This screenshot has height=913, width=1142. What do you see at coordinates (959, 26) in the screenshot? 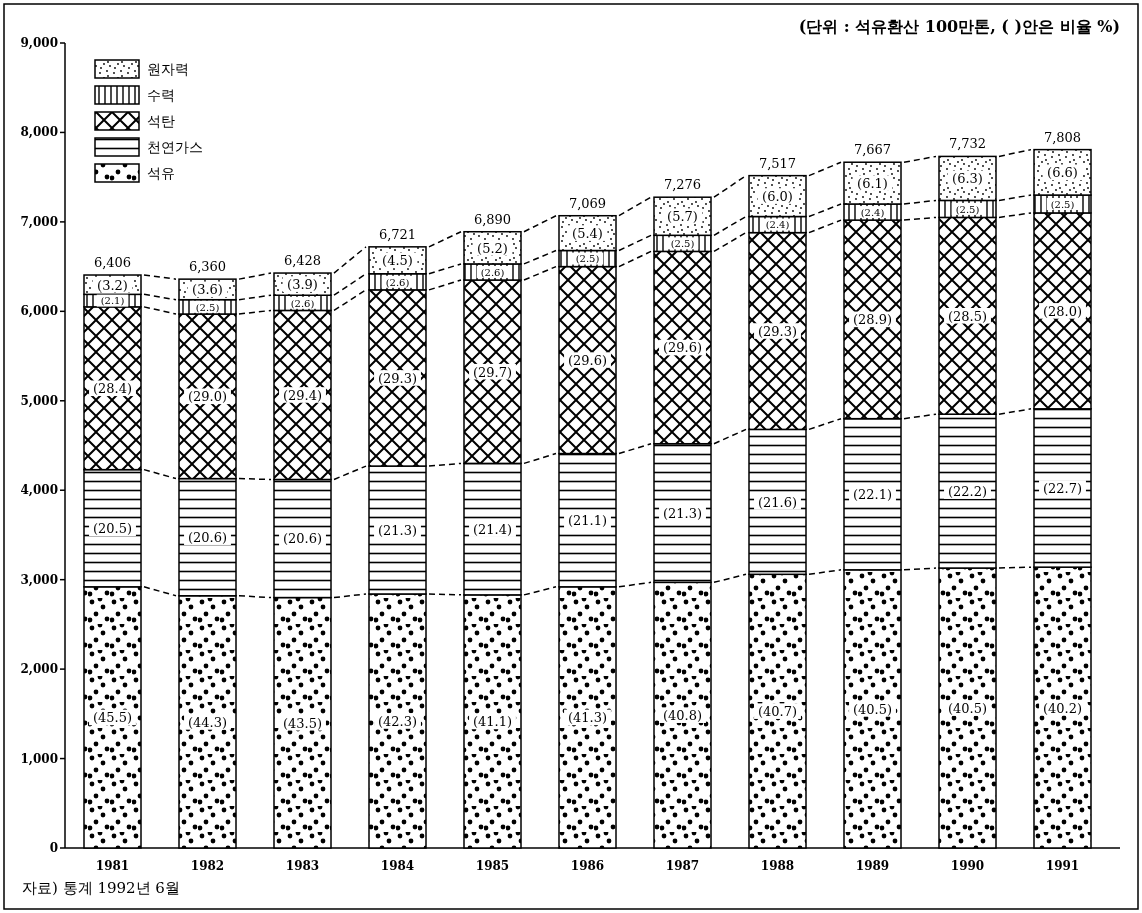
I see `chart-subtitle: (단위 : 석유환산 100만톤, ( )안은 비율 %)` at bounding box center [959, 26].